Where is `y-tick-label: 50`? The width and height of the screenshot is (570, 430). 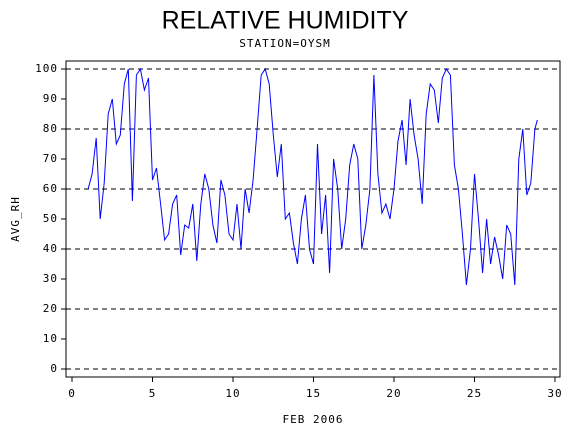
y-tick-label: 50 is located at coordinates (50, 218).